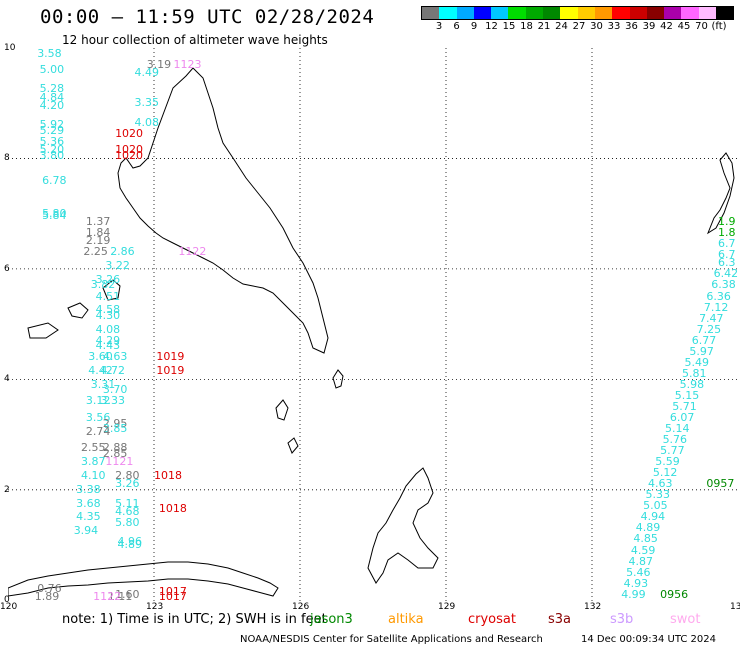 Image resolution: width=740 pixels, height=650 pixels. What do you see at coordinates (49, 53) in the screenshot?
I see `wave-height-label: 3.58` at bounding box center [49, 53].